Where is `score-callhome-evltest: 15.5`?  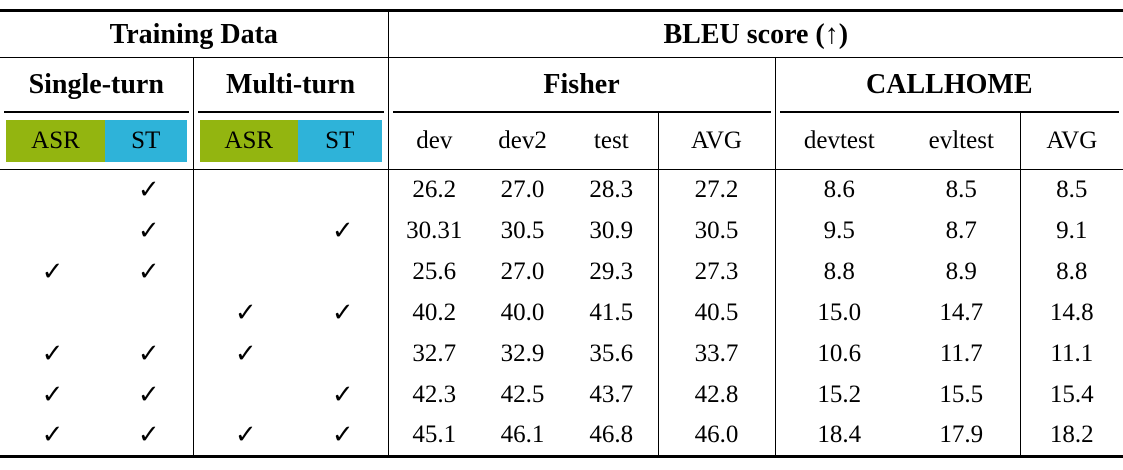 score-callhome-evltest: 15.5 is located at coordinates (962, 395).